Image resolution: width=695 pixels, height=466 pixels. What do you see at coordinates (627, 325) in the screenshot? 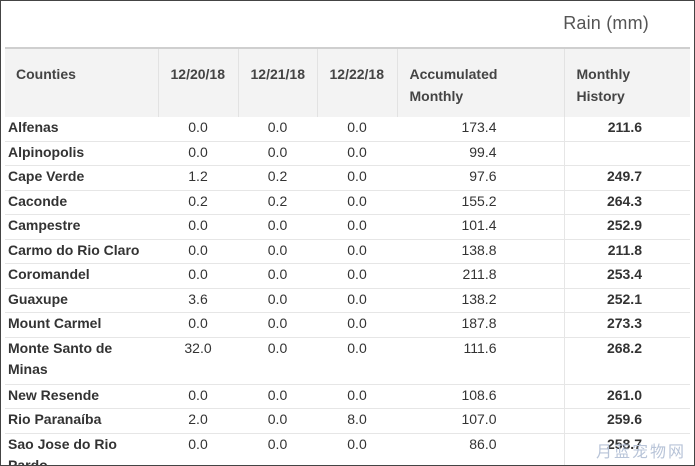
I see `monthly-history: 273.3` at bounding box center [627, 325].